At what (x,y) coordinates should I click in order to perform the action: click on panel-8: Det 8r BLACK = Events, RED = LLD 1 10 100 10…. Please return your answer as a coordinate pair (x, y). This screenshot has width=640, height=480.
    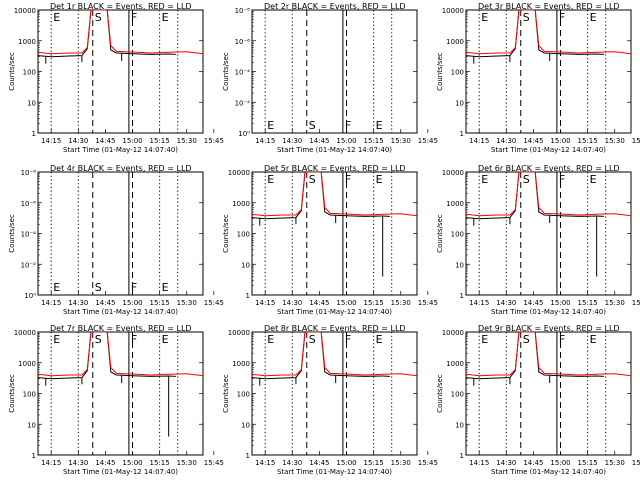
    Looking at the image, I should click on (330, 400).